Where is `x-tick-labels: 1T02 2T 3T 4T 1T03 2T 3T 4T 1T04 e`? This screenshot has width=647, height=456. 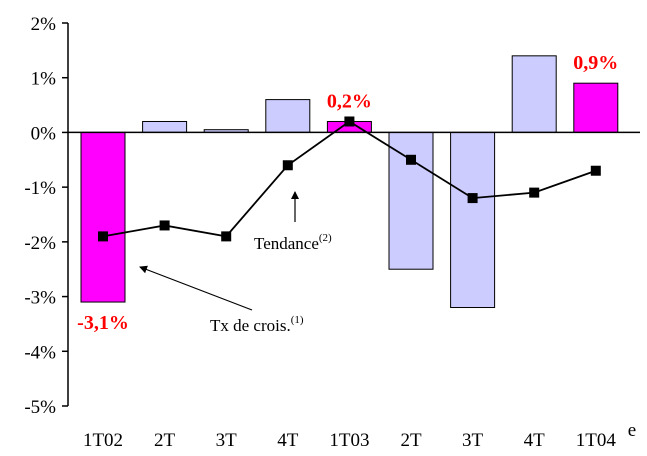 x-tick-labels: 1T02 2T 3T 4T 1T03 2T 3T 4T 1T04 e is located at coordinates (359, 435).